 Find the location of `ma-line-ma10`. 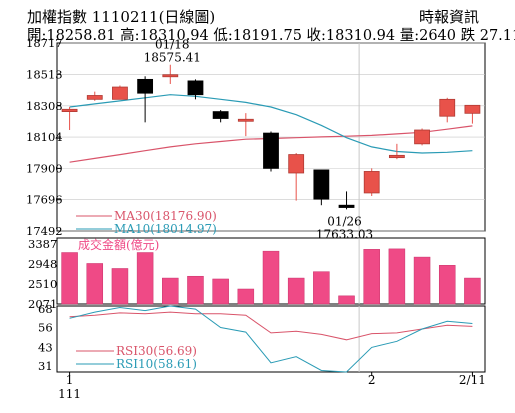

ma-line-ma10 is located at coordinates (271, 124).